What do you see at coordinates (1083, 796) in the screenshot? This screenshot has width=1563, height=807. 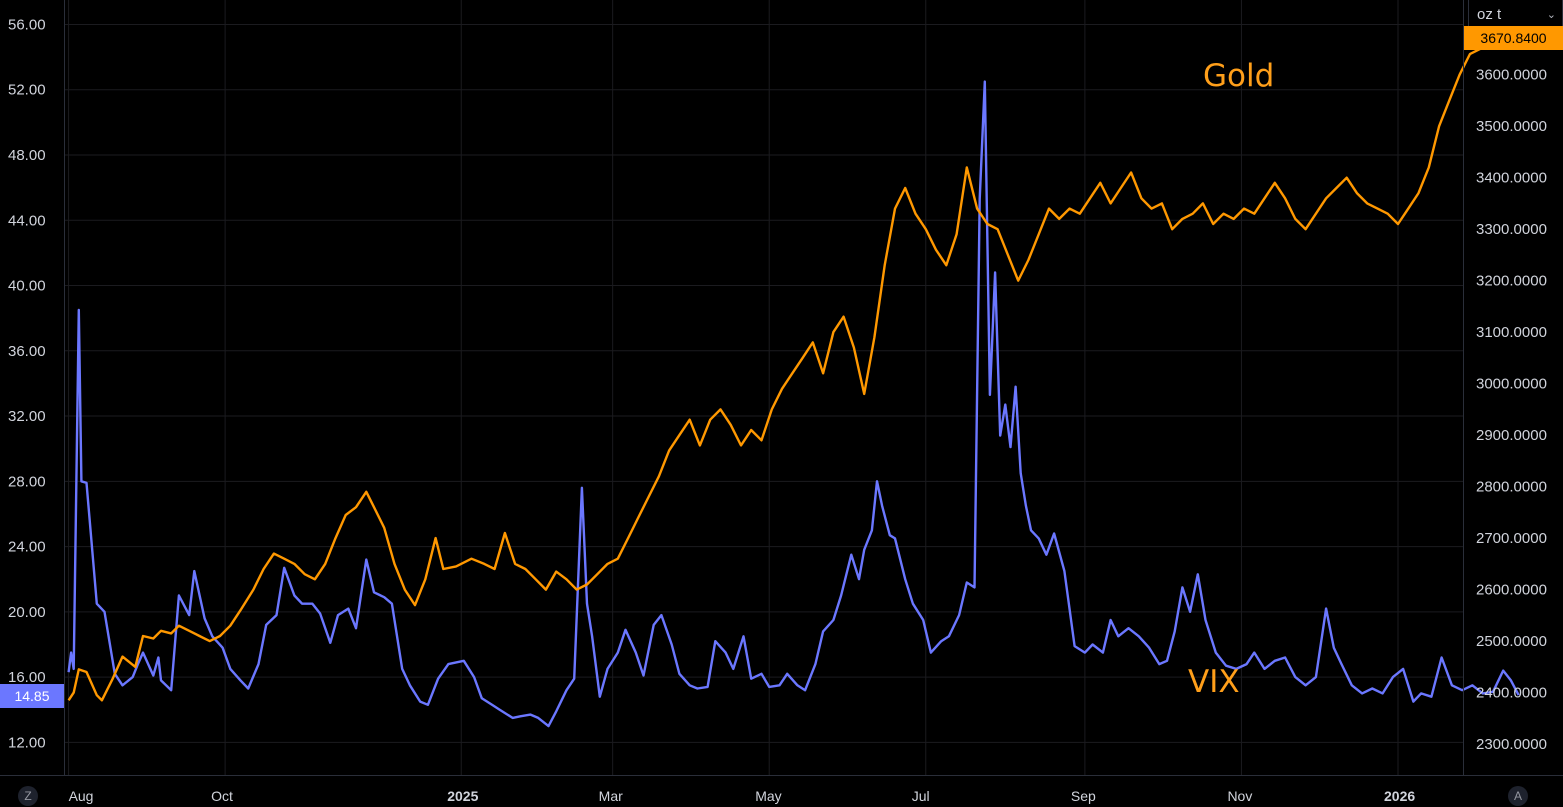 I see `x-tick-label: Sep` at bounding box center [1083, 796].